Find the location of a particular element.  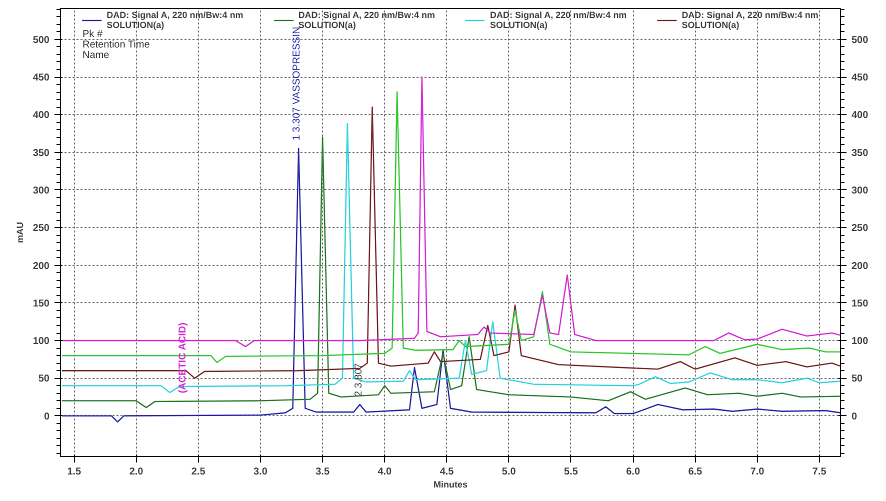

y-tick-label: 250 is located at coordinates (41, 228).